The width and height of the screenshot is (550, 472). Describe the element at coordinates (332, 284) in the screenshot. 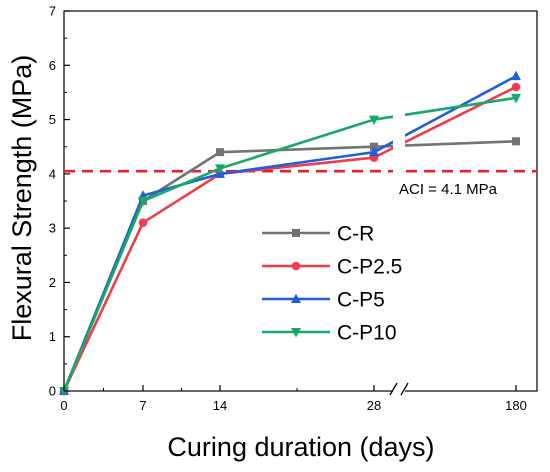

I see `legend: C-R C-P2.5 C-P5 C-P10` at that location.